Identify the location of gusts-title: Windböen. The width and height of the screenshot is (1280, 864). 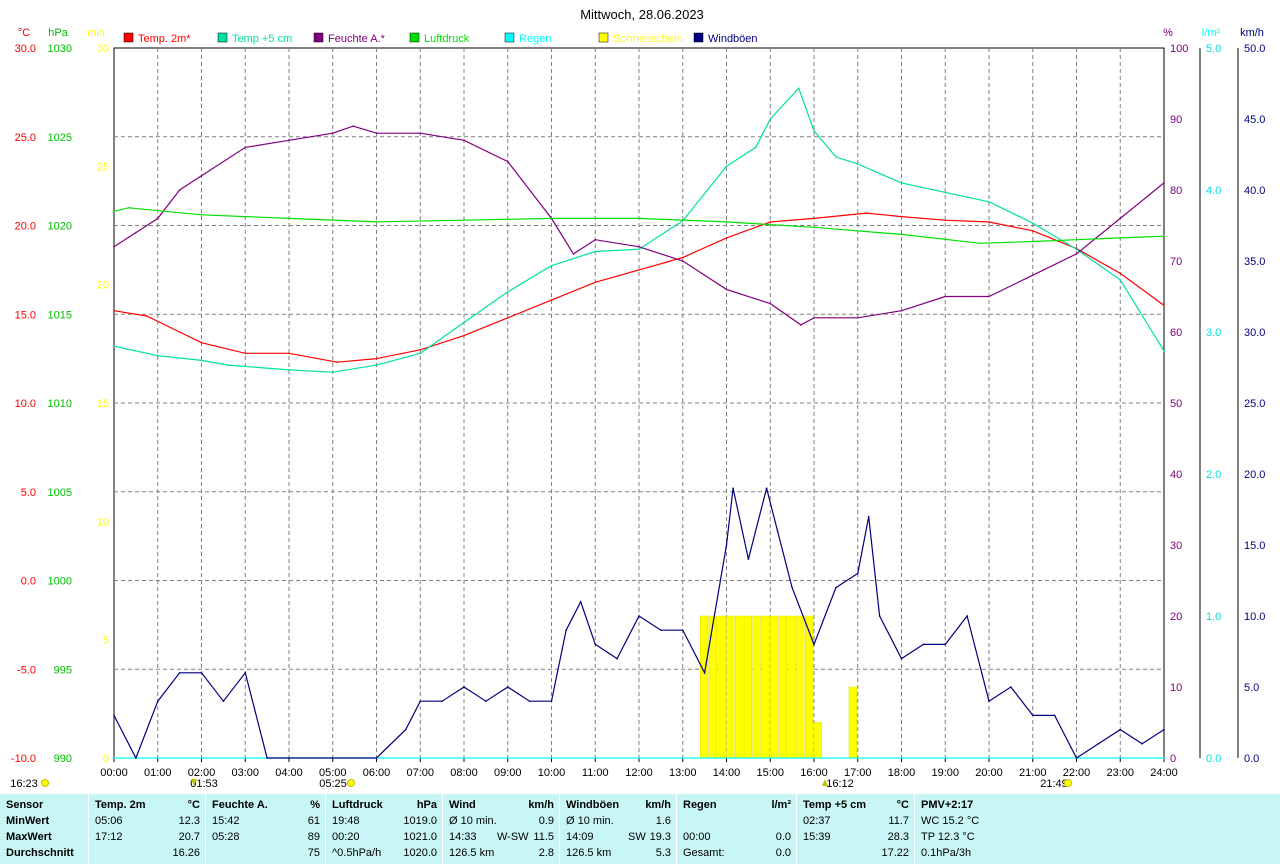
(593, 805).